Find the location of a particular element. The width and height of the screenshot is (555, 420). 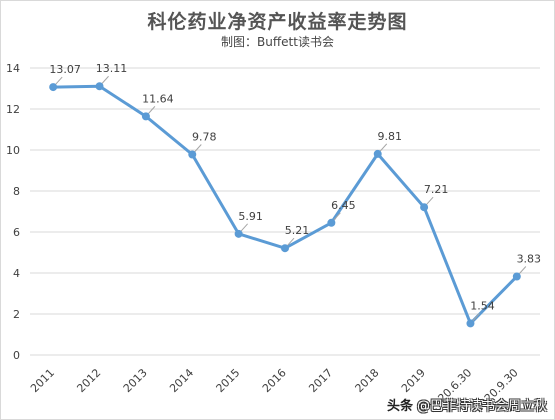

watermark-brand: 头条 is located at coordinates (399, 406).